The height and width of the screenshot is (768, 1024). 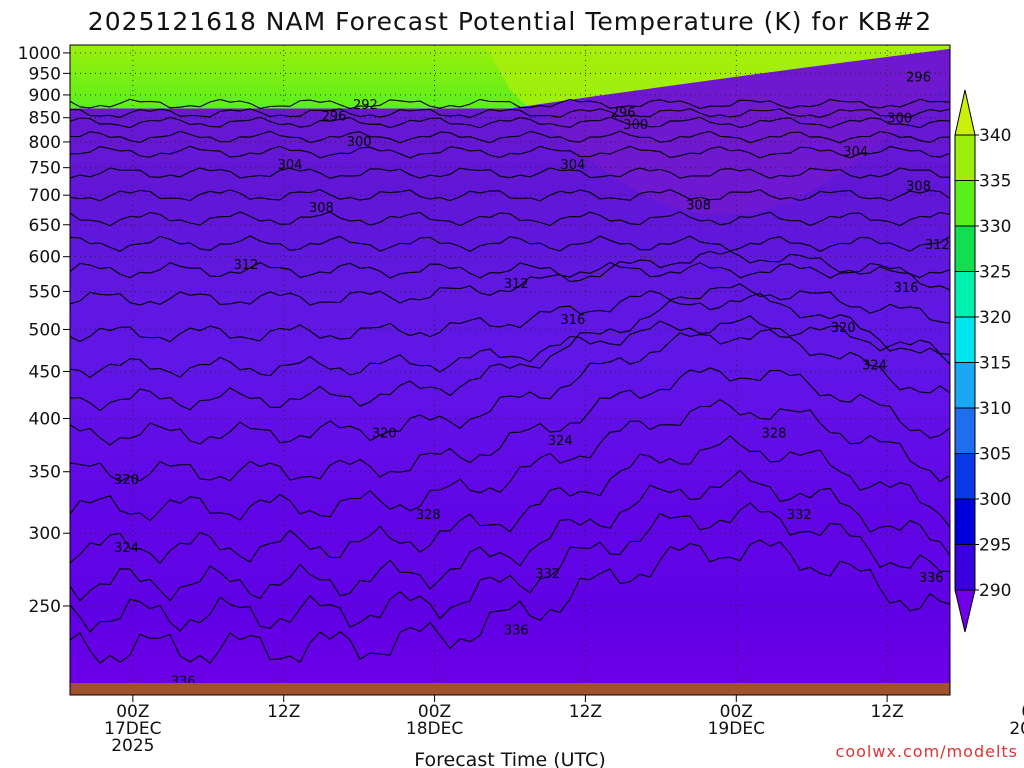 I want to click on colorbar-label: 310, so click(x=995, y=409).